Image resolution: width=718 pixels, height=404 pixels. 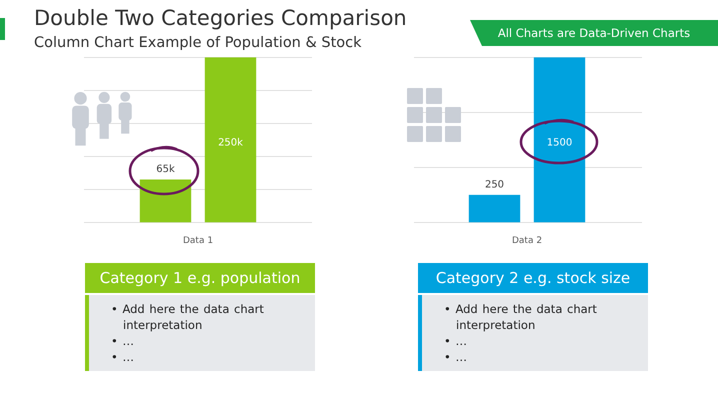 What do you see at coordinates (494, 184) in the screenshot?
I see `data-label: 250` at bounding box center [494, 184].